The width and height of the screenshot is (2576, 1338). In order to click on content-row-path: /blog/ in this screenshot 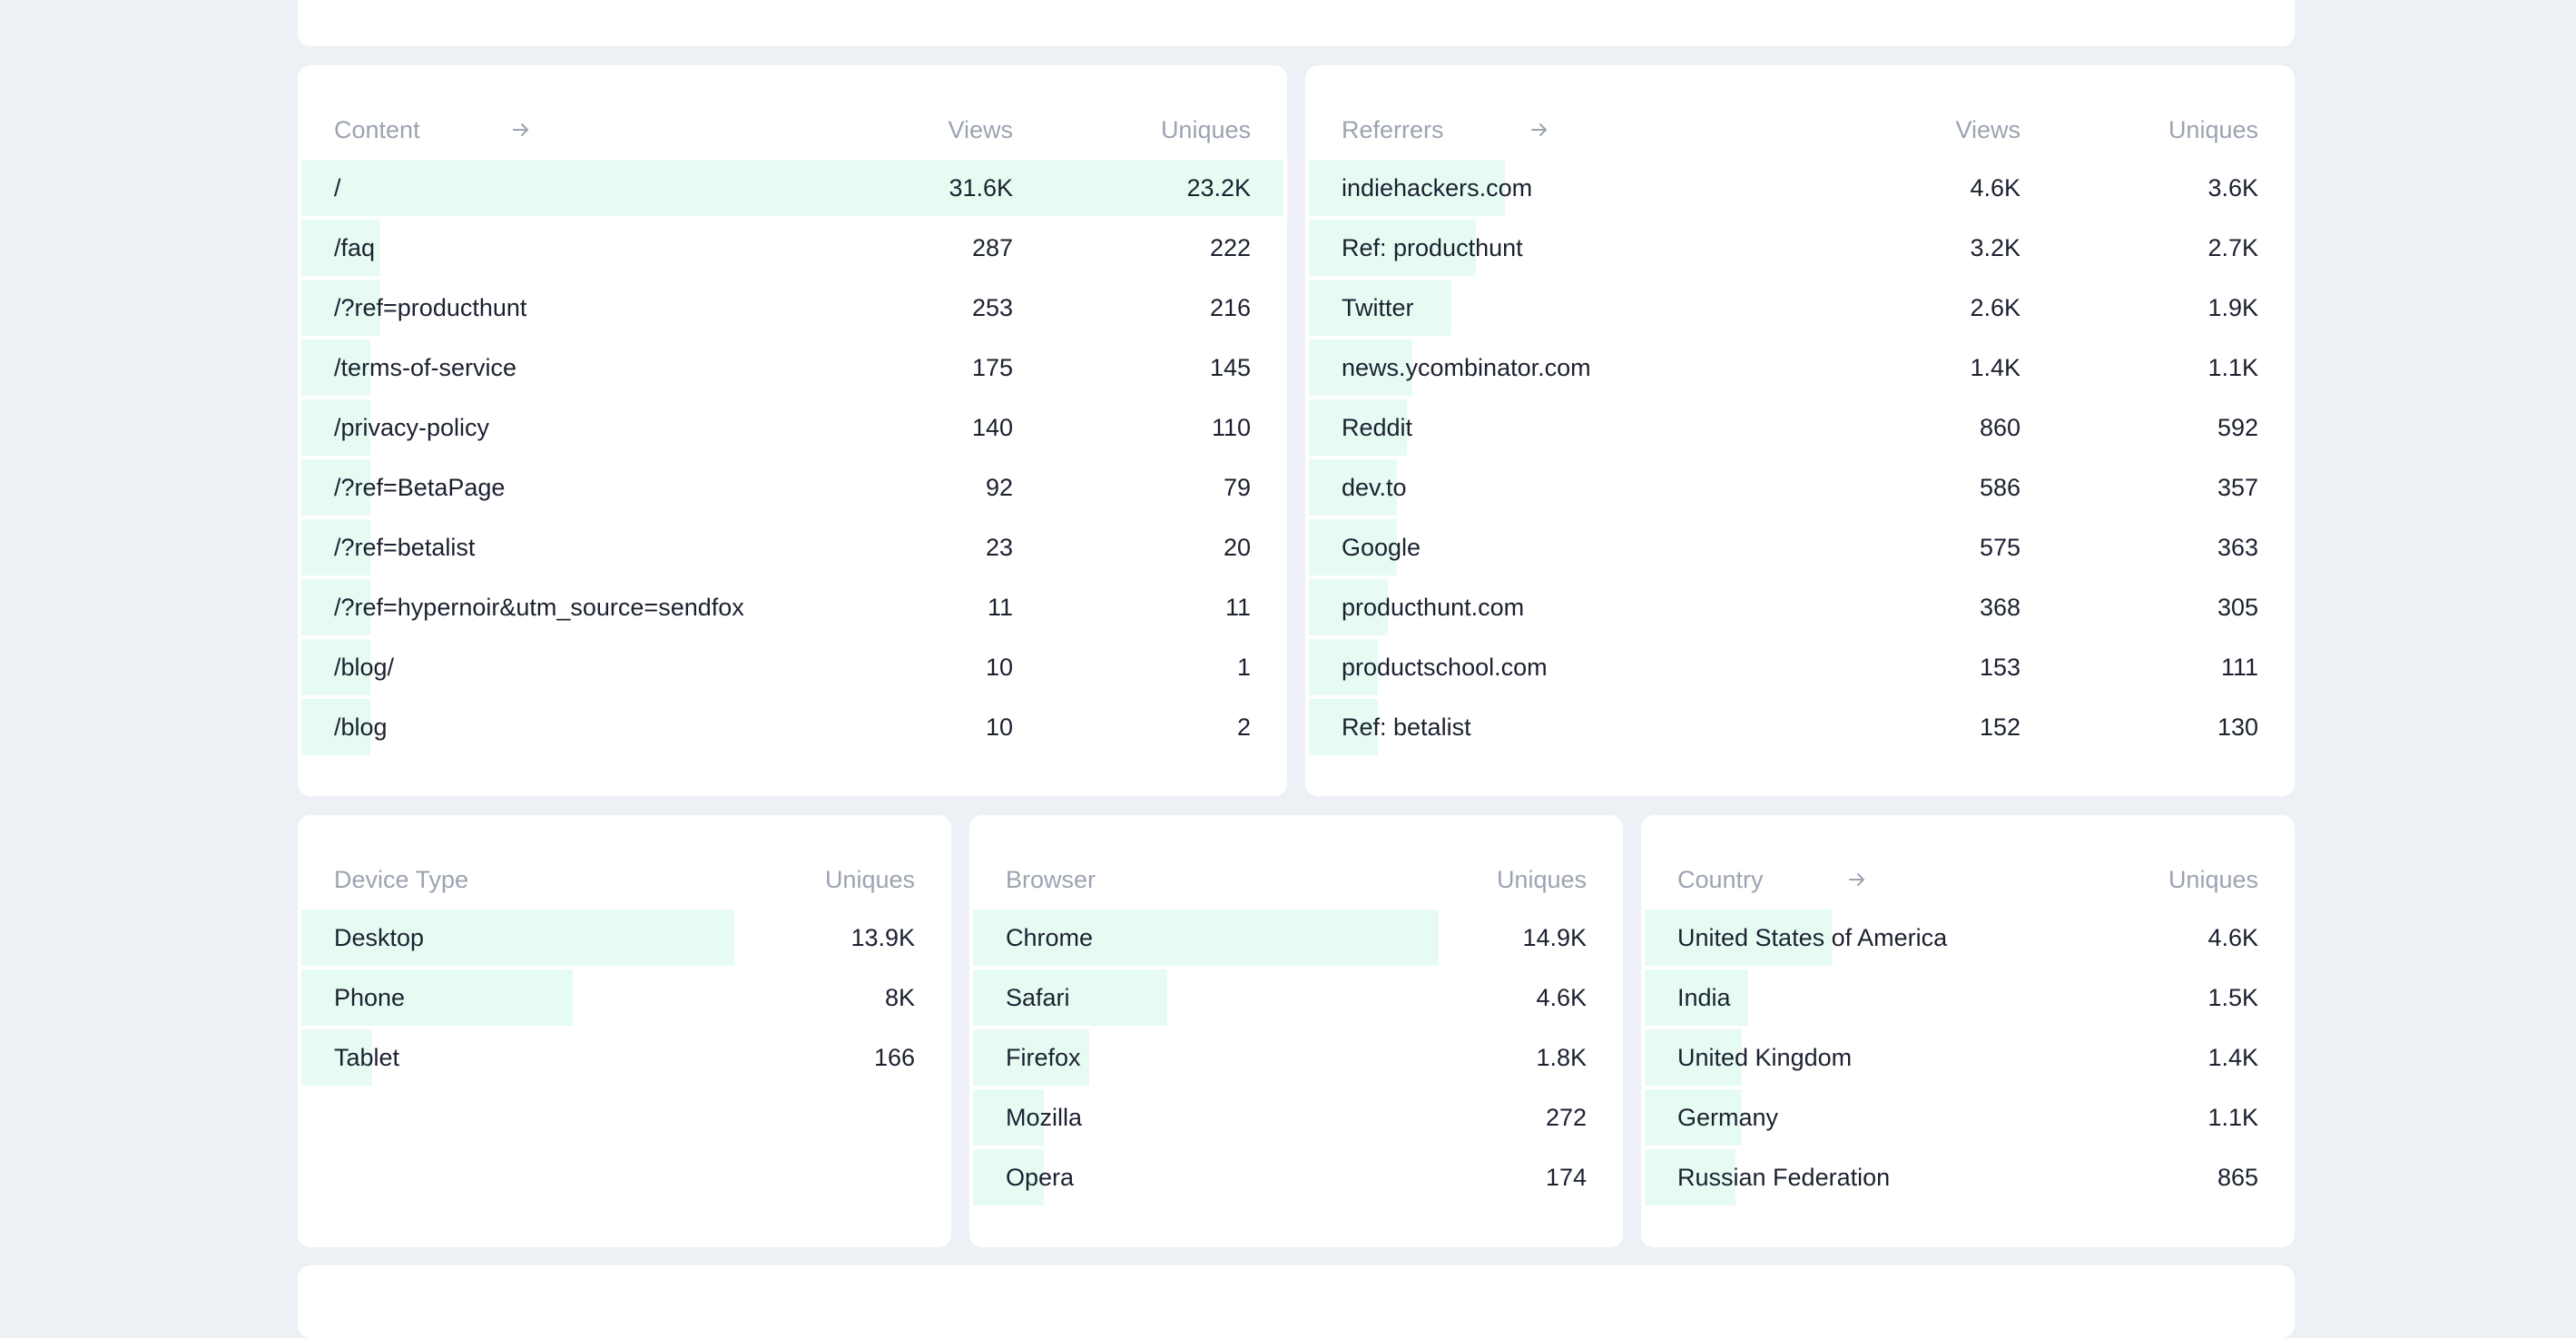, I will do `click(364, 667)`.